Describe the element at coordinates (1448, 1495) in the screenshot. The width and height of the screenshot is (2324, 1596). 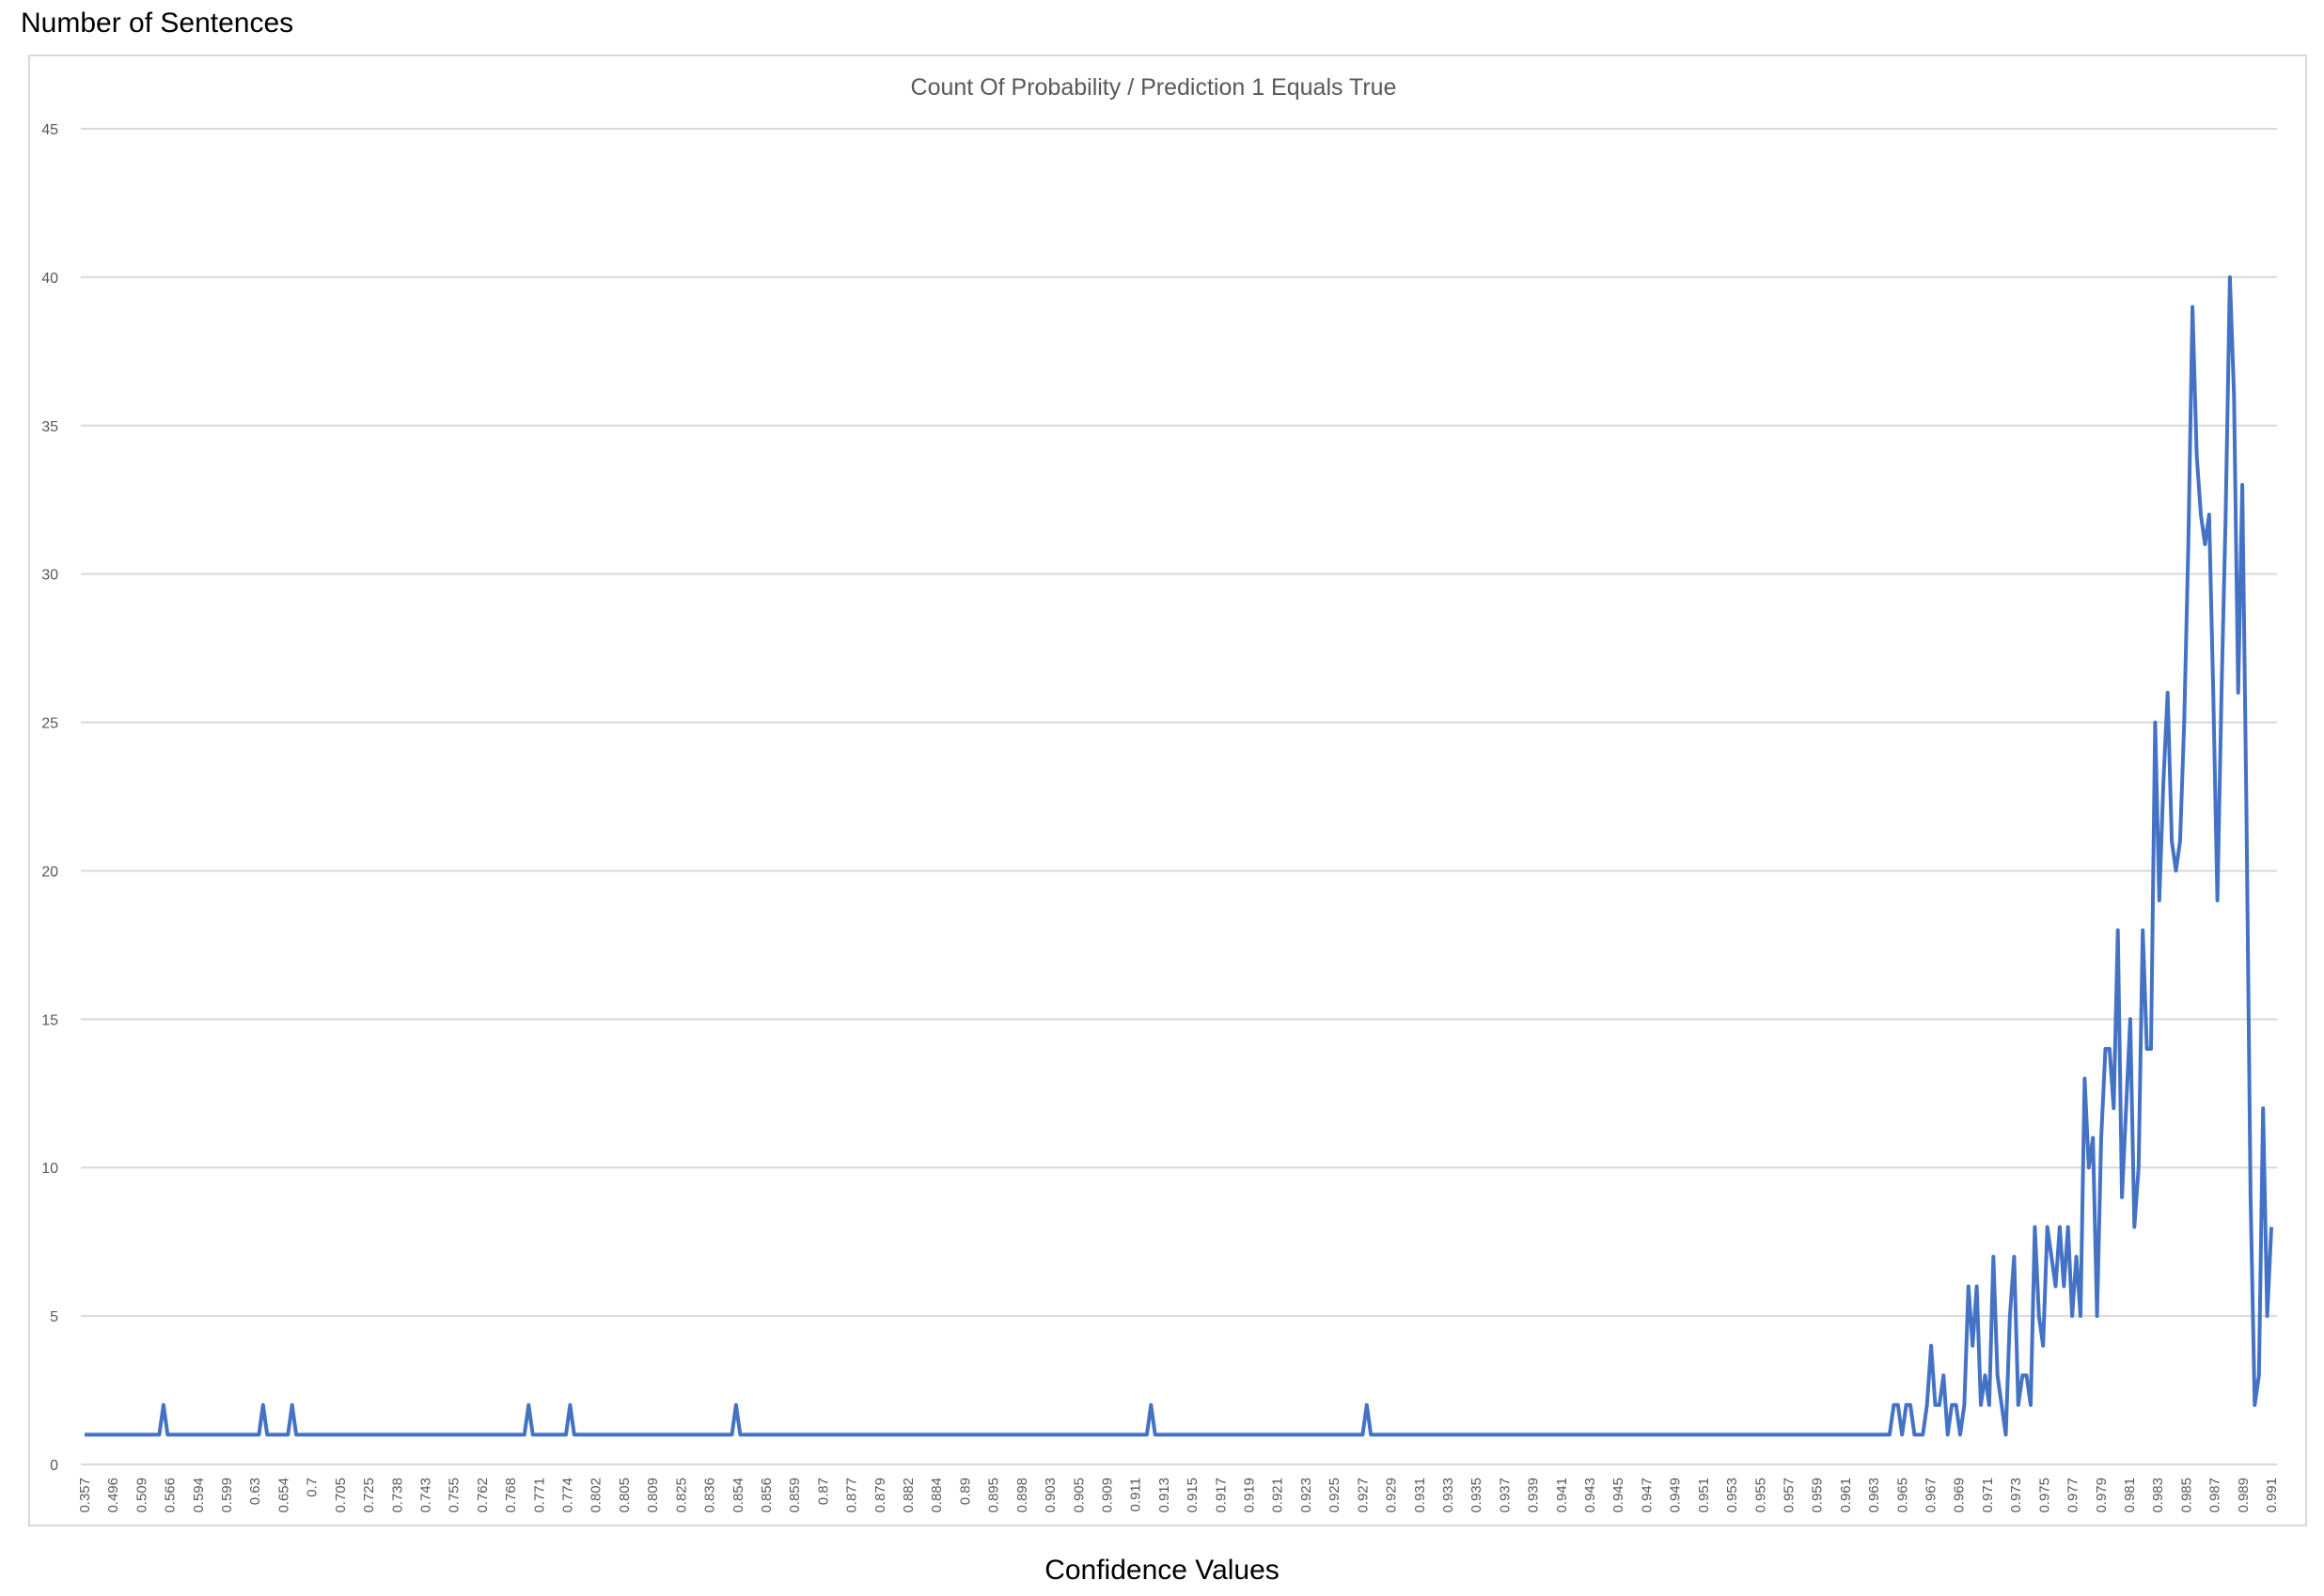
I see `x-tick-label: 0.933` at that location.